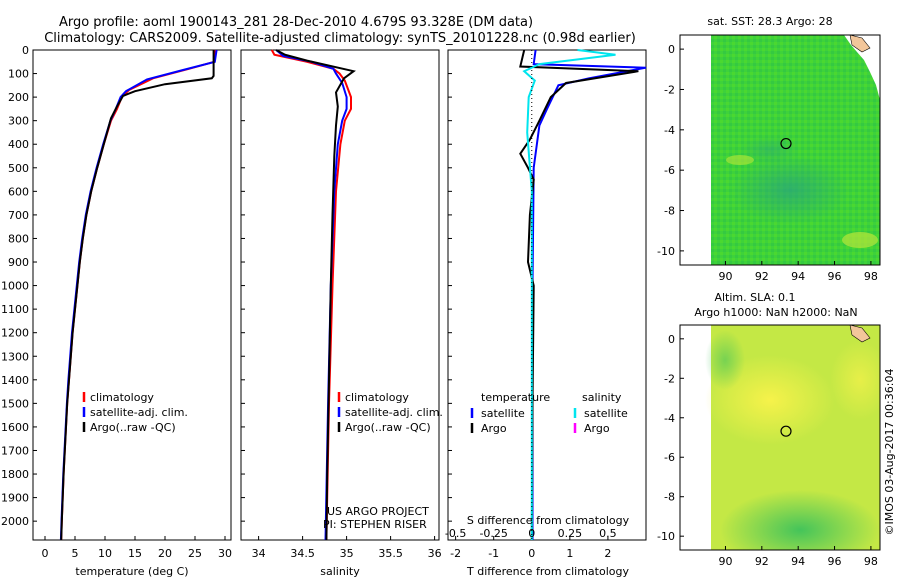 This screenshot has width=900, height=580. Describe the element at coordinates (15, 450) in the screenshot. I see `y-tick-label: 1700` at that location.